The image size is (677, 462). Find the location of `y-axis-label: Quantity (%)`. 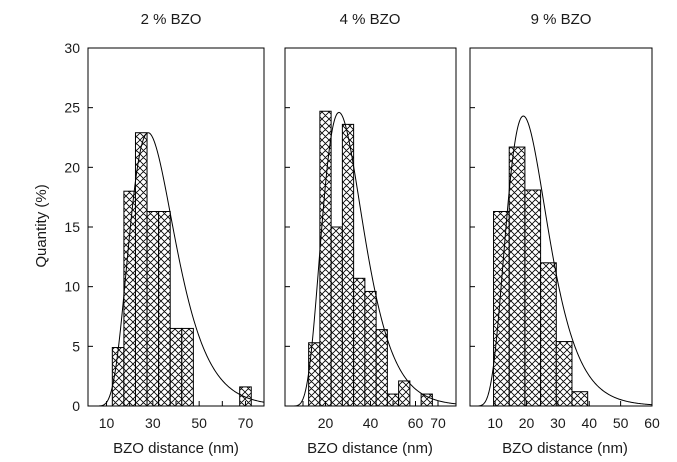

y-axis-label: Quantity (%) is located at coordinates (41, 225).